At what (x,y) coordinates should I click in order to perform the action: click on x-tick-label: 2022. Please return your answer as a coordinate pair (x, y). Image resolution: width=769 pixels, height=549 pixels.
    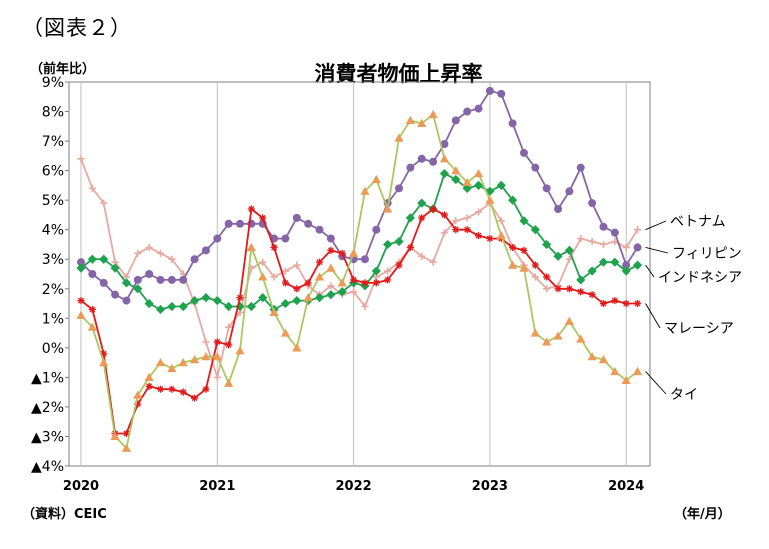
    Looking at the image, I should click on (354, 486).